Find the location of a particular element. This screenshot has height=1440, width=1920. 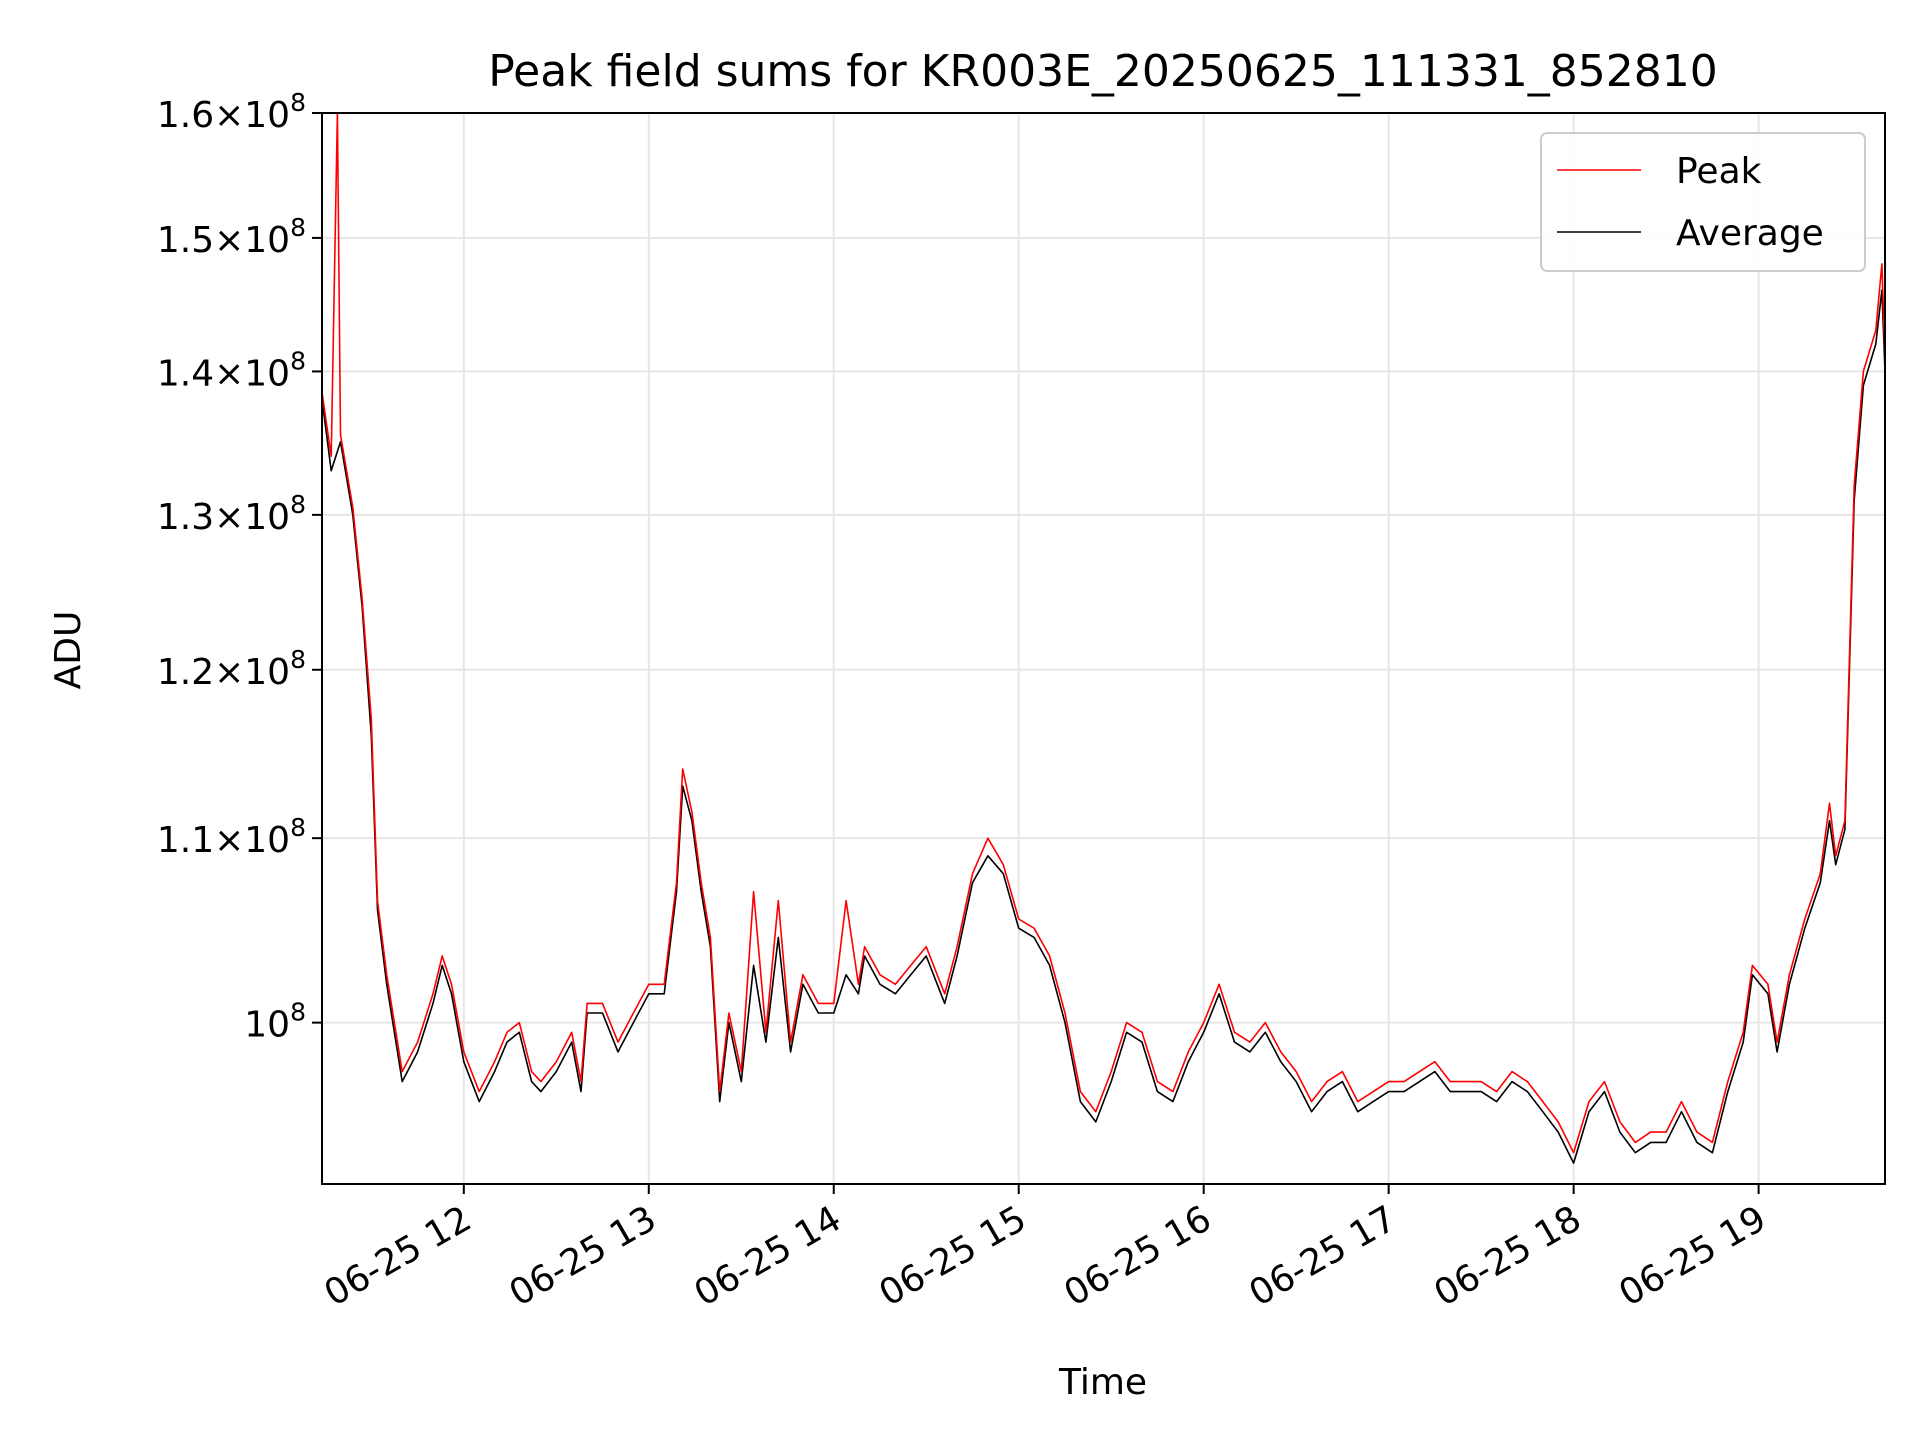

y-tick-label: 108 is located at coordinates (275, 1022).